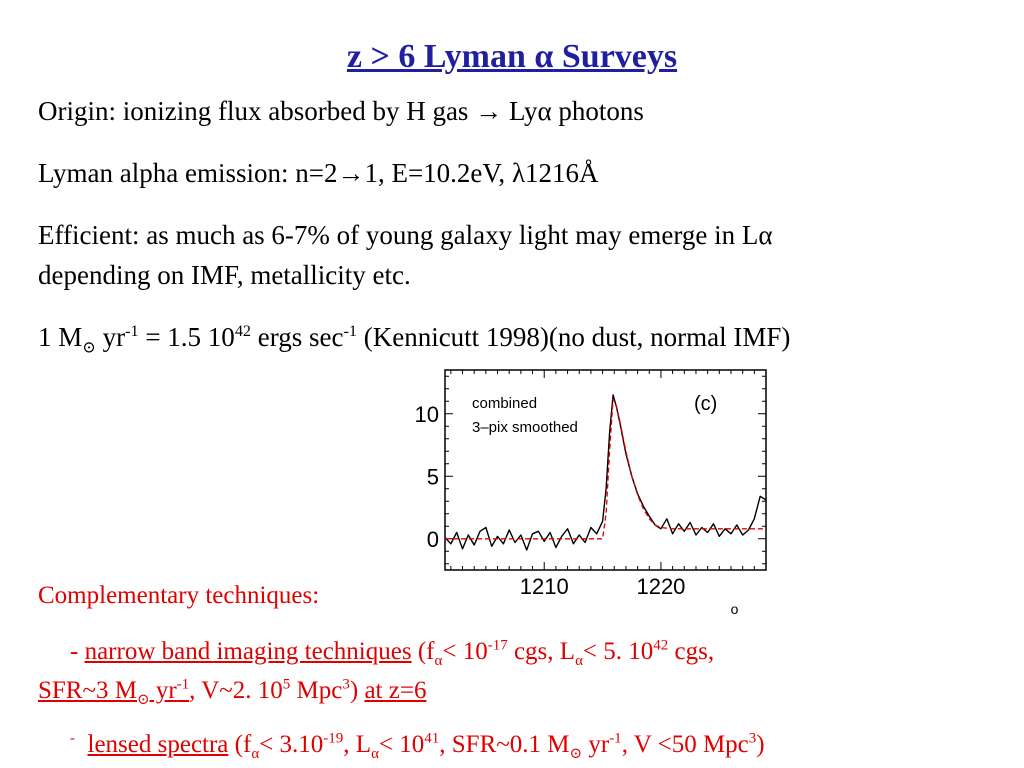 The height and width of the screenshot is (768, 1024). What do you see at coordinates (427, 414) in the screenshot?
I see `y-tick-label: 10` at bounding box center [427, 414].